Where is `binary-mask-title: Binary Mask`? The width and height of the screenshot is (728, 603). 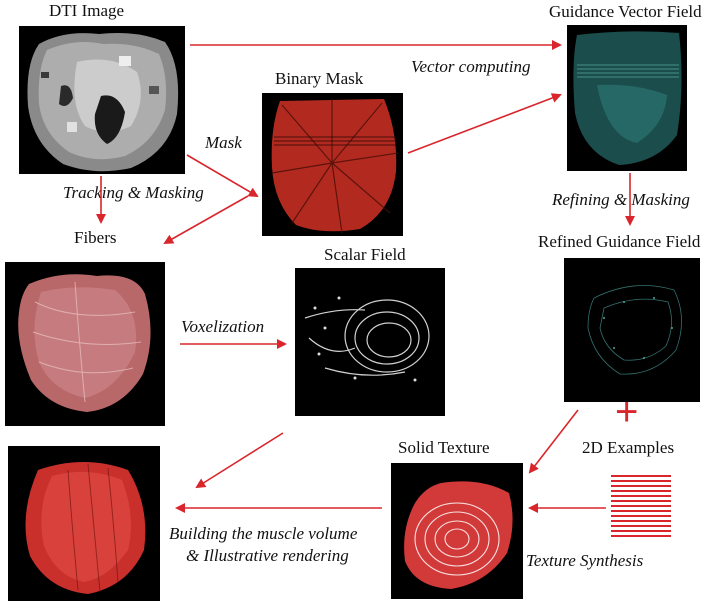
binary-mask-title: Binary Mask is located at coordinates (319, 78).